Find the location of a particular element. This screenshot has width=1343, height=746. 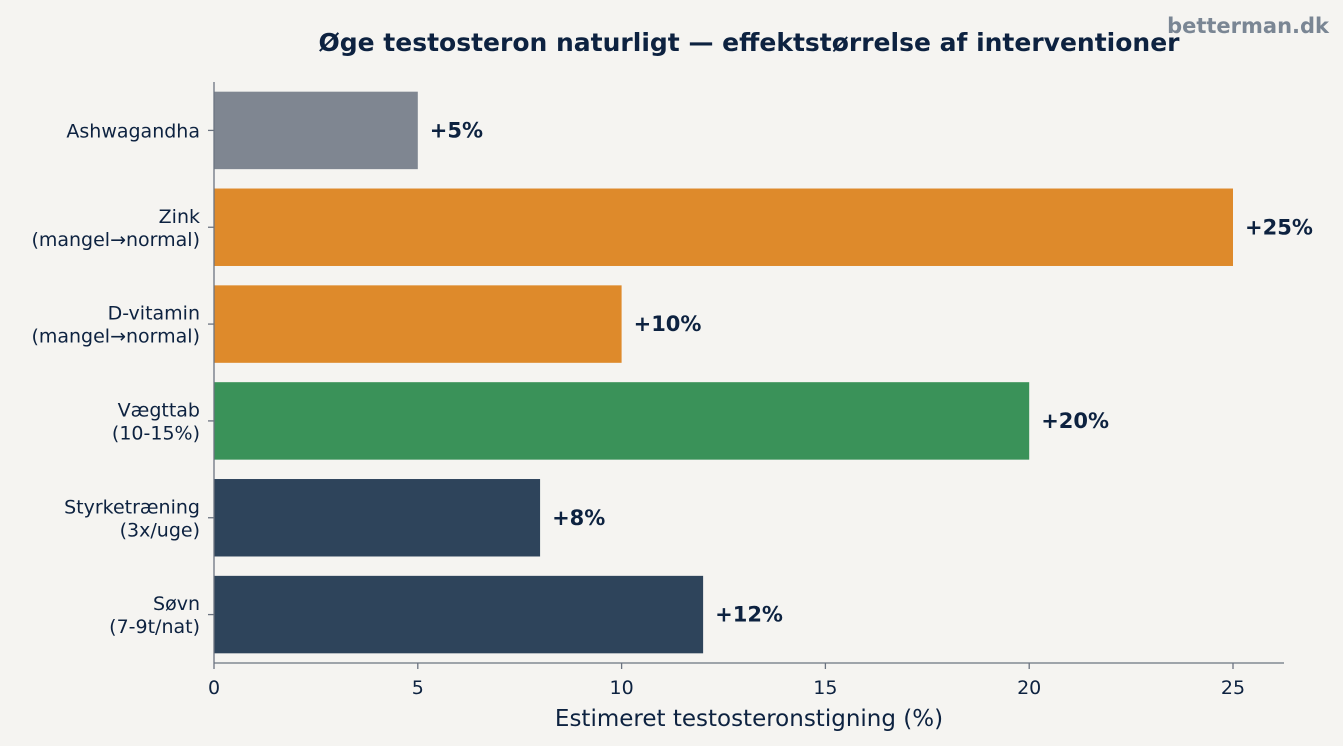

x-tick-label: 25 is located at coordinates (1233, 688).